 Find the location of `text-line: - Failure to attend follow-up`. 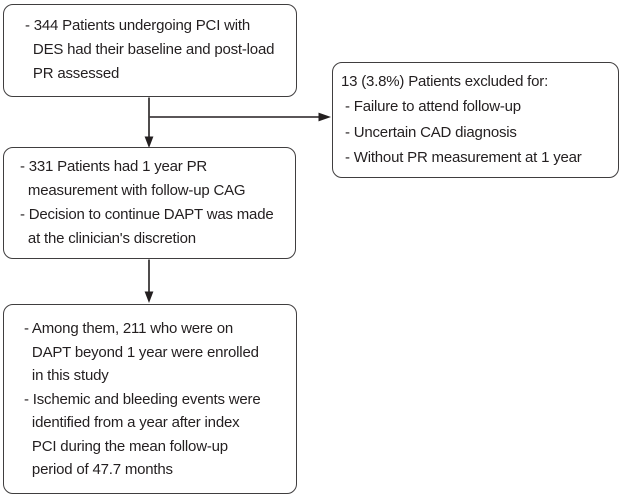

text-line: - Failure to attend follow-up is located at coordinates (431, 107).